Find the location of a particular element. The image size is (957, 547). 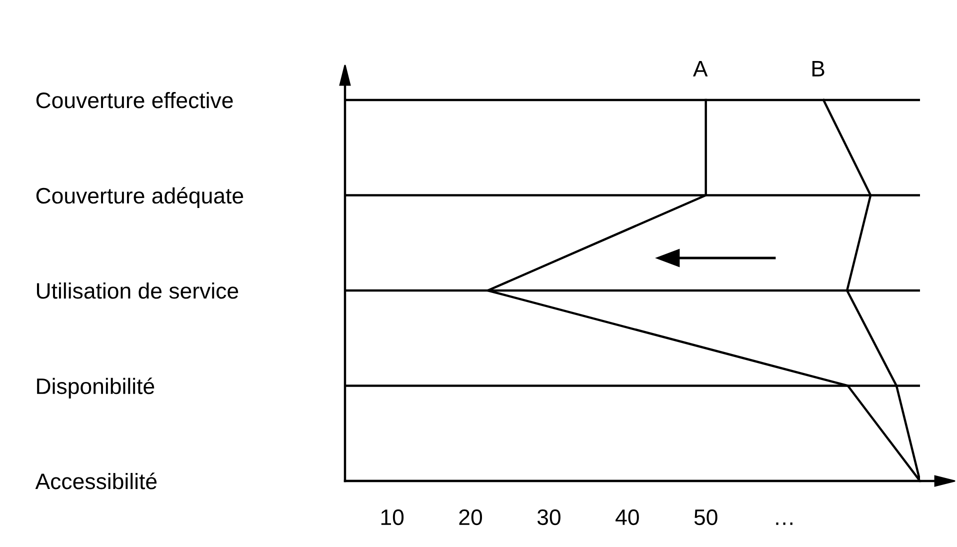

y-tick-label: Couverture adéquate is located at coordinates (140, 197).